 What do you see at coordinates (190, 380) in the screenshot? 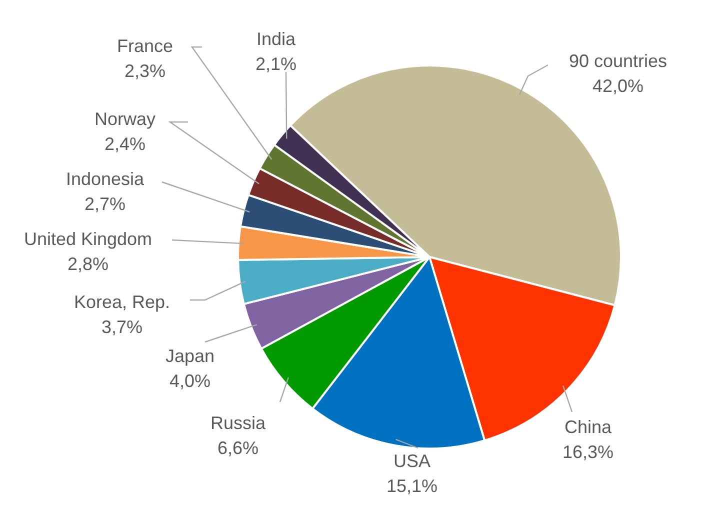
I see `data-label: 4,0%` at bounding box center [190, 380].